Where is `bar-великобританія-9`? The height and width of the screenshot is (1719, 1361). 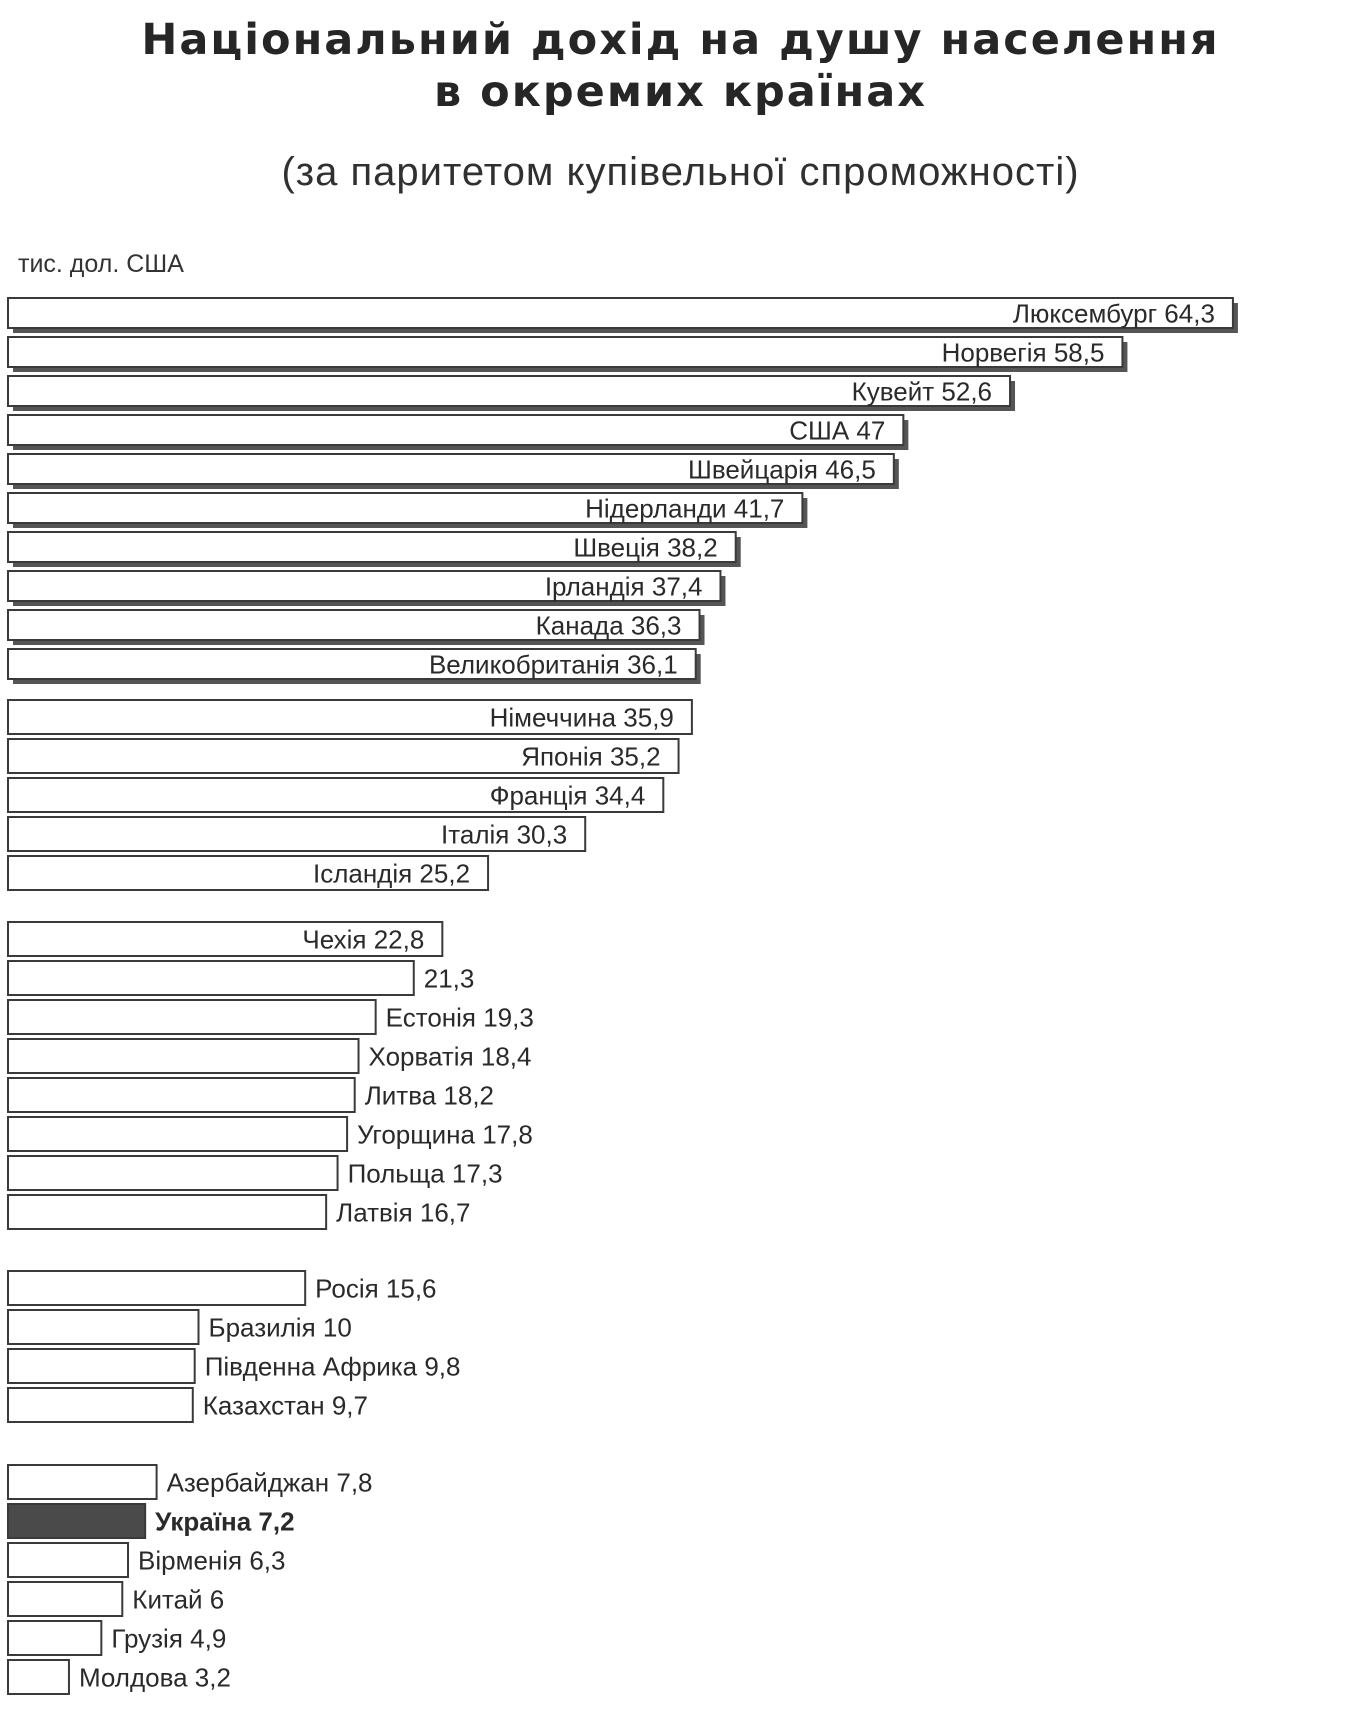 bar-великобританія-9 is located at coordinates (352, 664).